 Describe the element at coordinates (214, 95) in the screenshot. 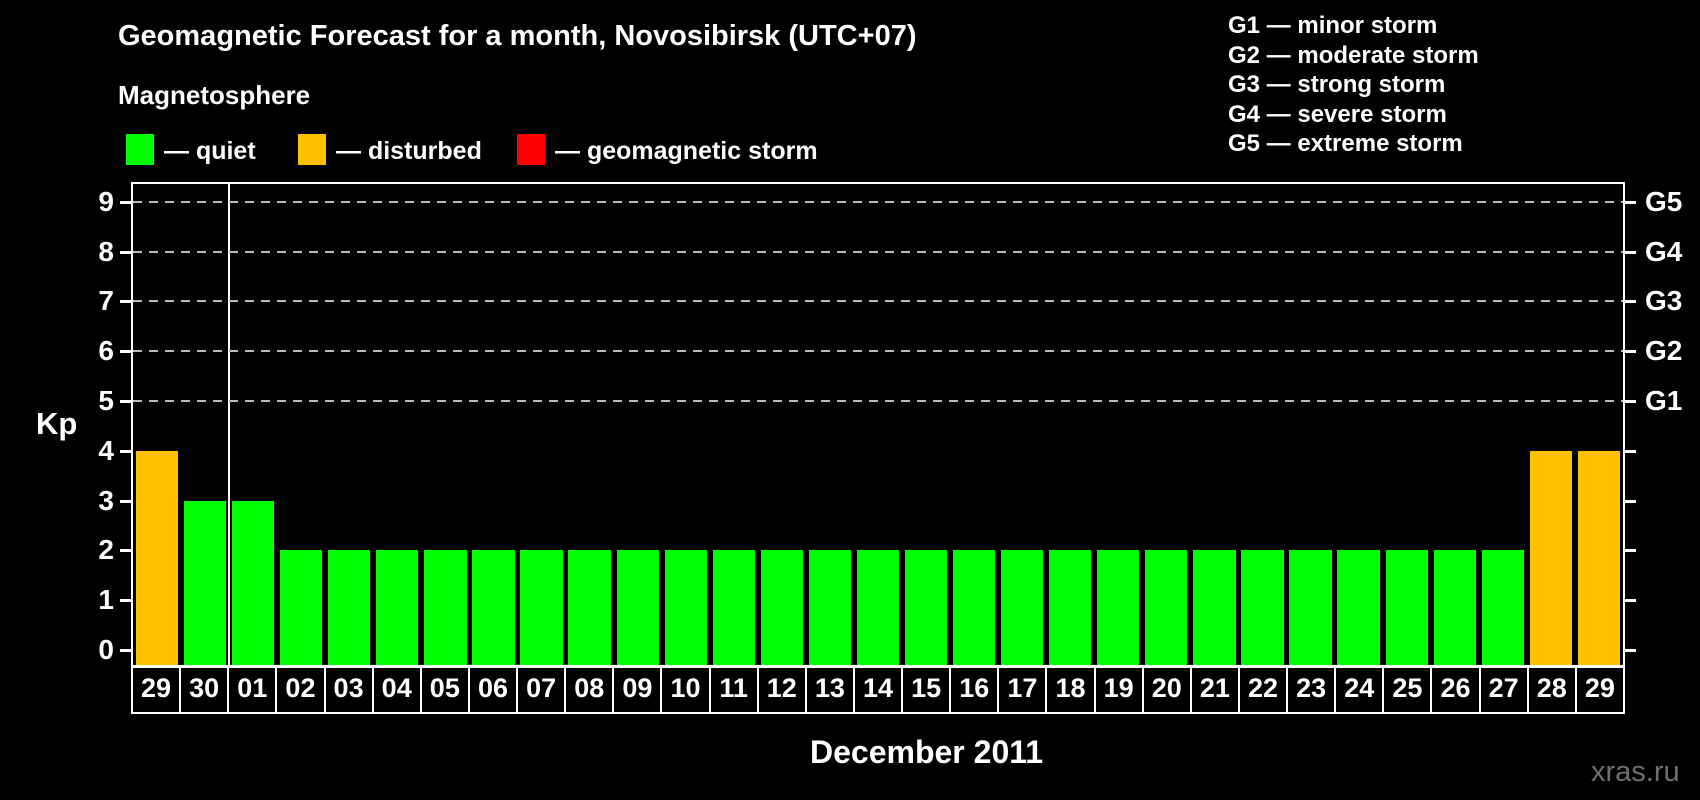

I see `chart-subtitle: Magnetosphere` at that location.